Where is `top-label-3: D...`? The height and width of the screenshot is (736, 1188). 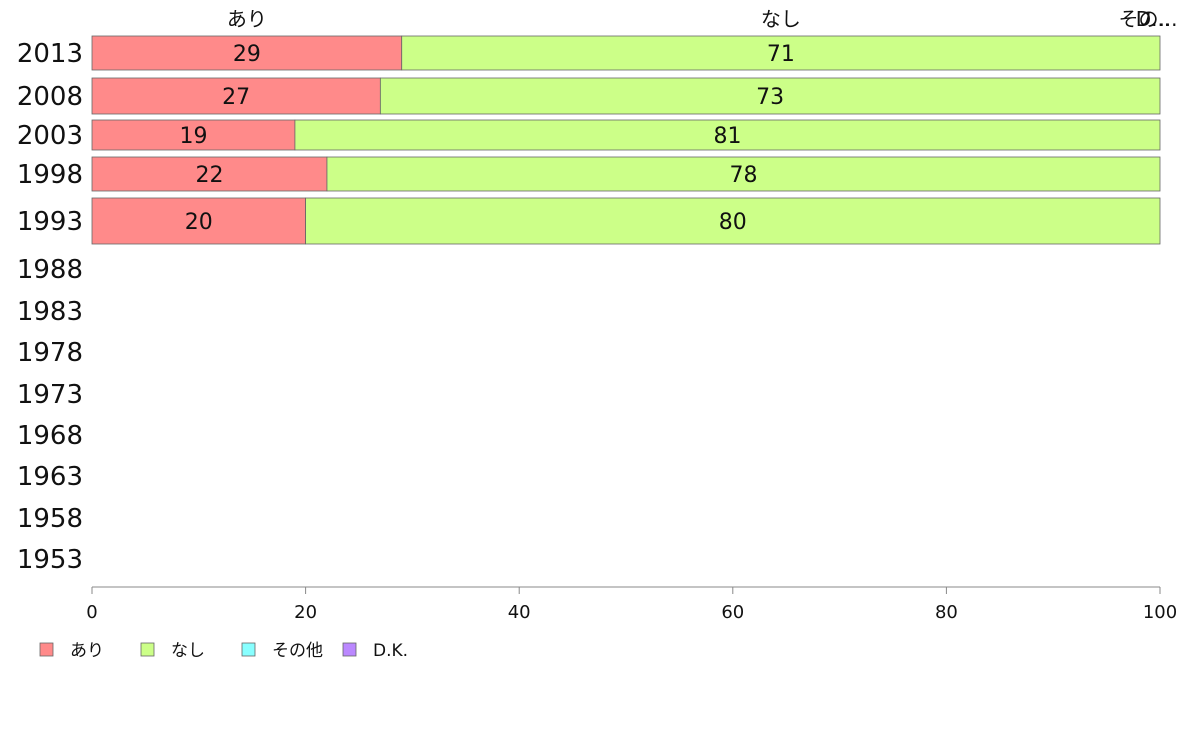 top-label-3: D... is located at coordinates (1153, 19).